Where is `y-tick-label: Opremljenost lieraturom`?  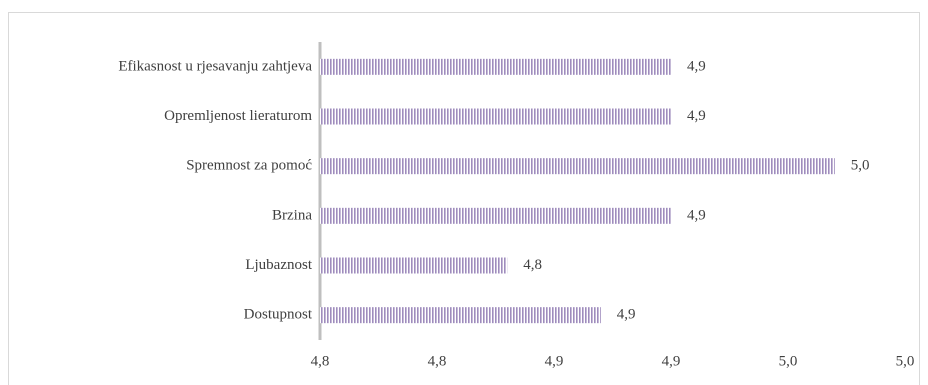
y-tick-label: Opremljenost lieraturom is located at coordinates (238, 116).